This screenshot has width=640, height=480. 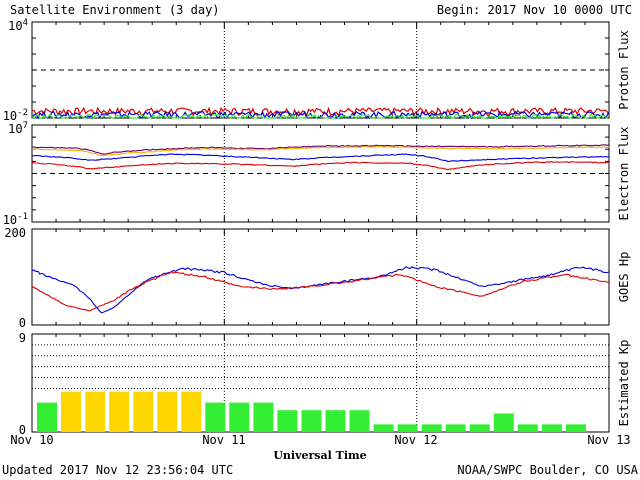 What do you see at coordinates (31, 440) in the screenshot?
I see `x-tick-label: Nov 10` at bounding box center [31, 440].